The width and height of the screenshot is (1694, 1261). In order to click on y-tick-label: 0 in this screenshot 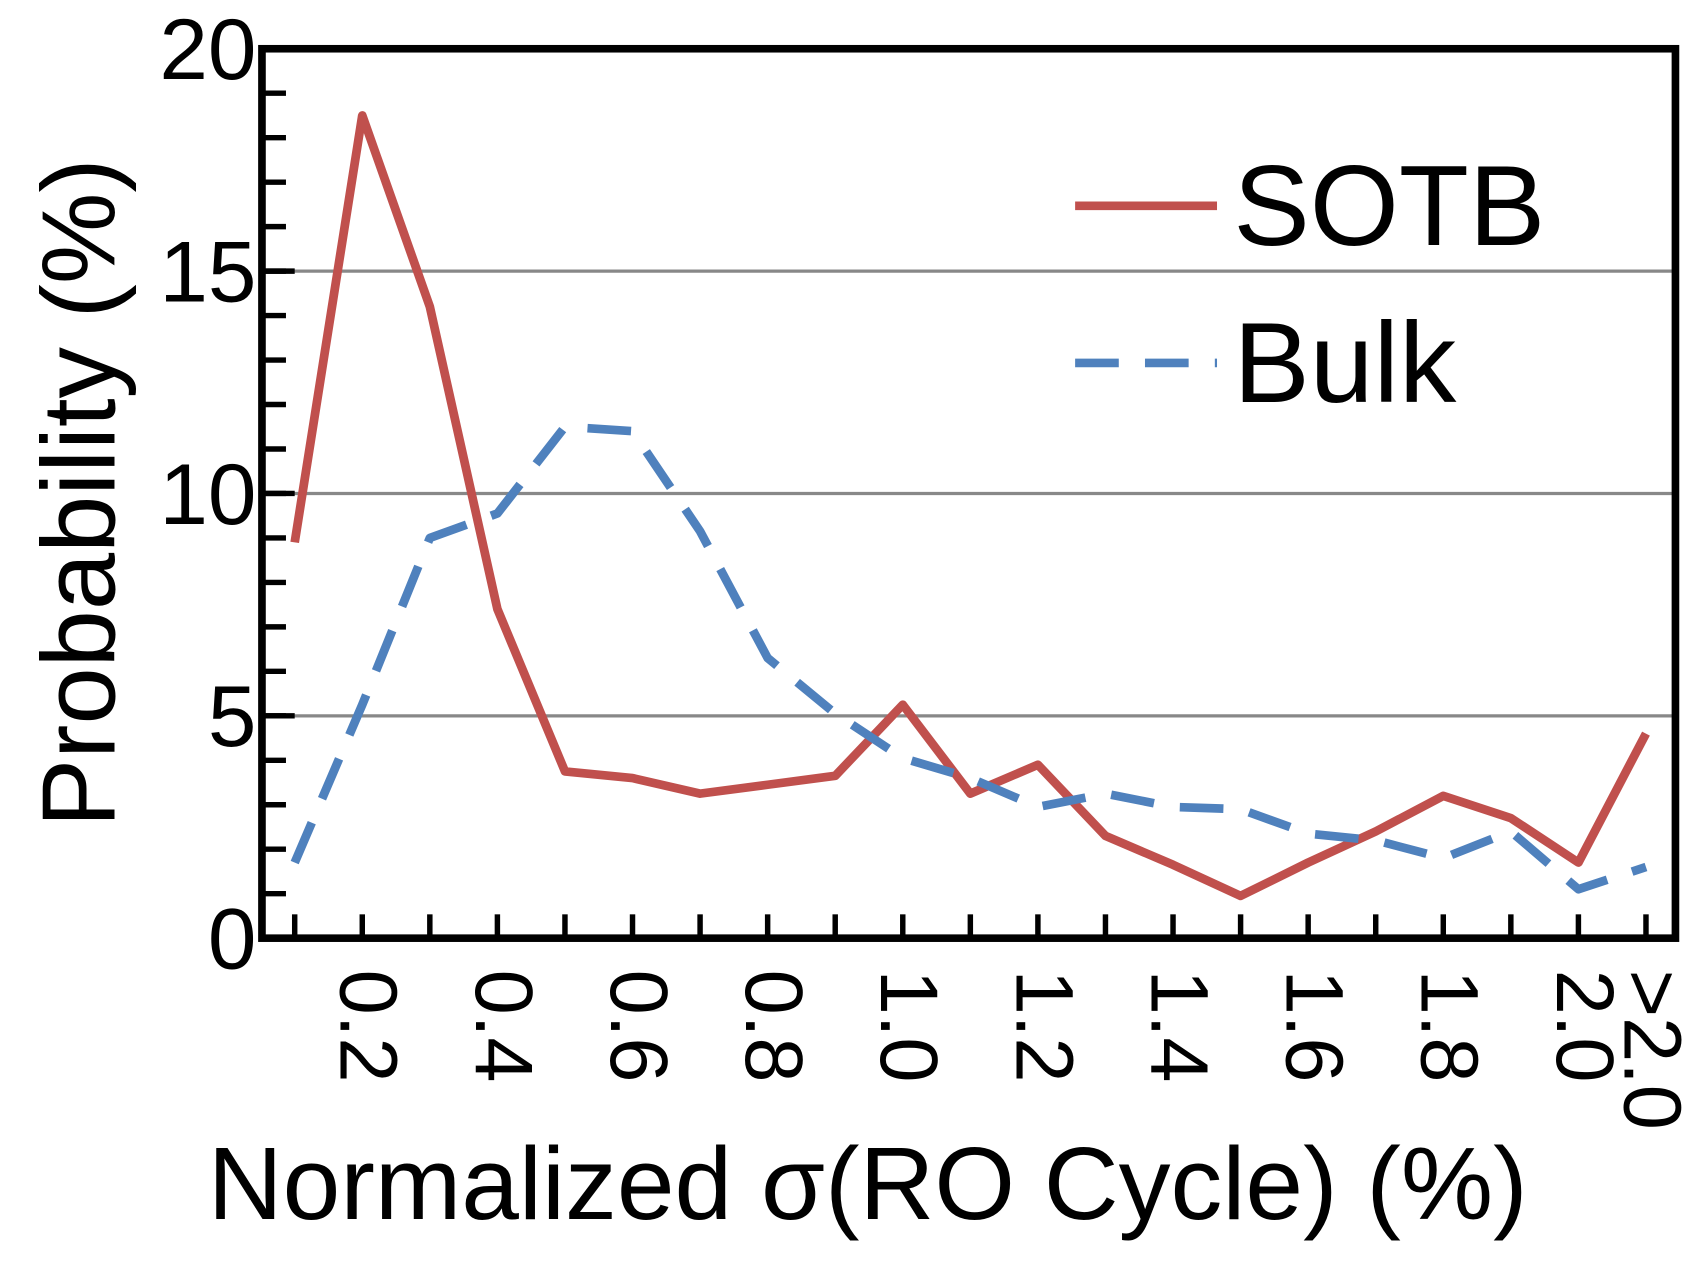, I will do `click(232, 939)`.